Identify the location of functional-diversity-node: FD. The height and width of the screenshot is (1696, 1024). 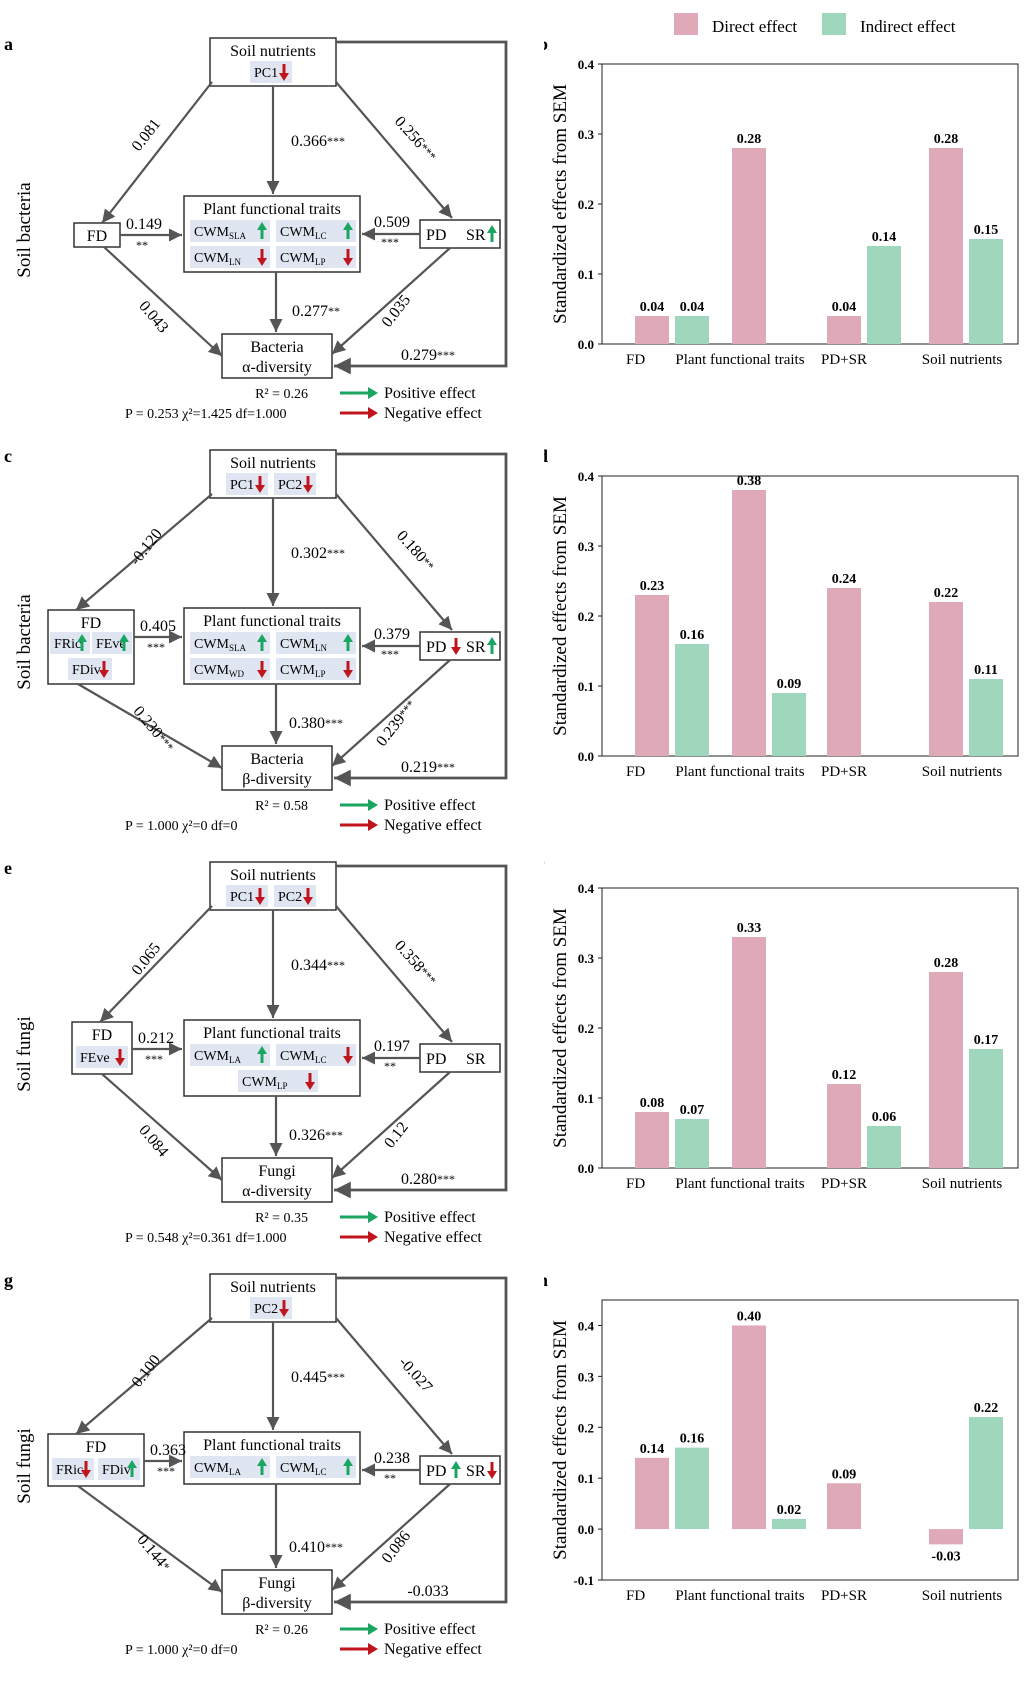
(97, 235).